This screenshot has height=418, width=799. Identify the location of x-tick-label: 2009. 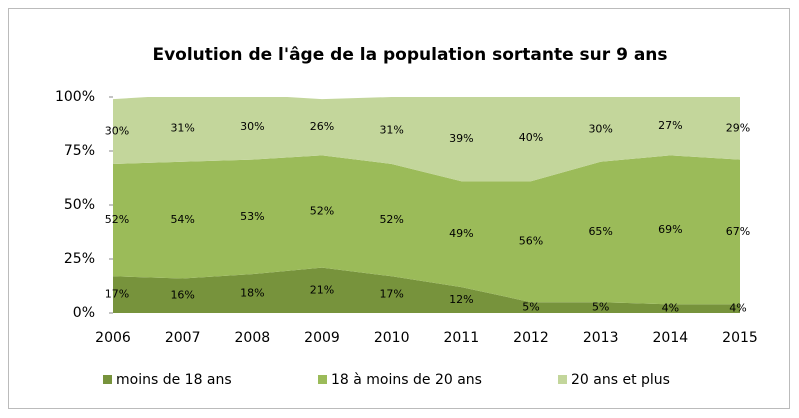
(322, 338).